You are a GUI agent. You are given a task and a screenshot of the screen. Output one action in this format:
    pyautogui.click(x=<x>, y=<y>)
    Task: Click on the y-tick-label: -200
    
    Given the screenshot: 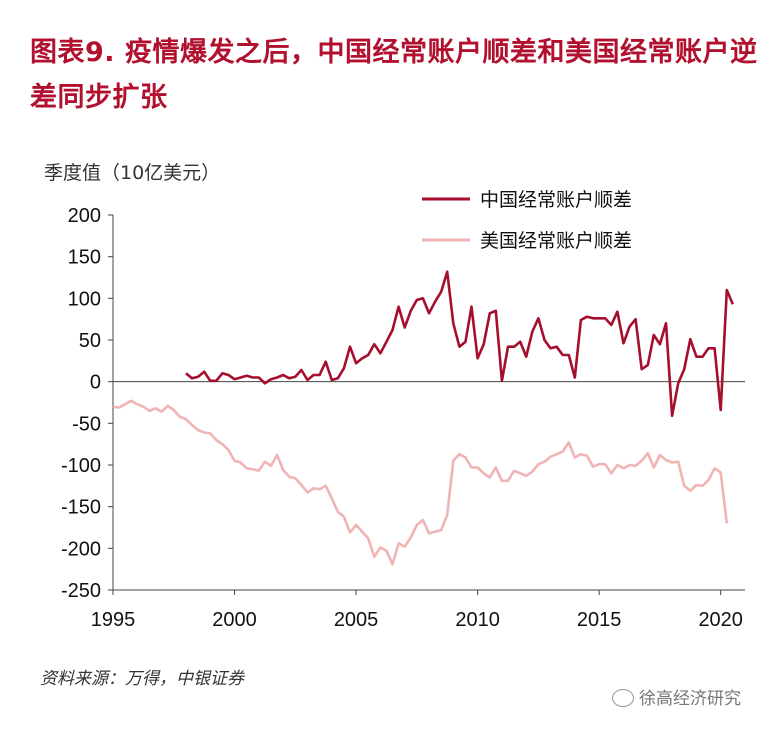 What is the action you would take?
    pyautogui.click(x=81, y=549)
    